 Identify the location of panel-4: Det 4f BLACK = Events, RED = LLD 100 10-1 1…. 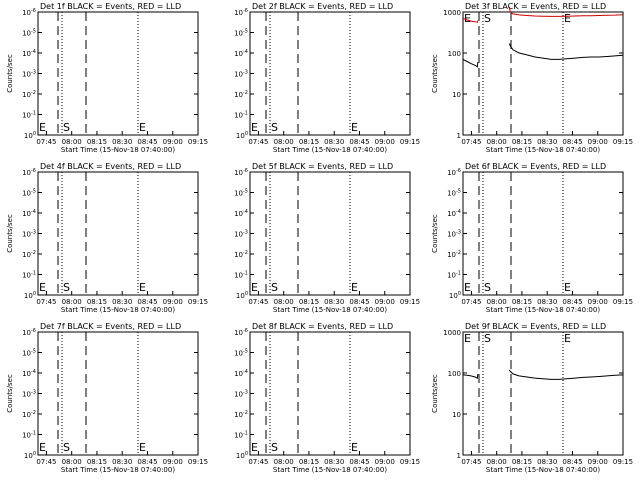
(107, 238).